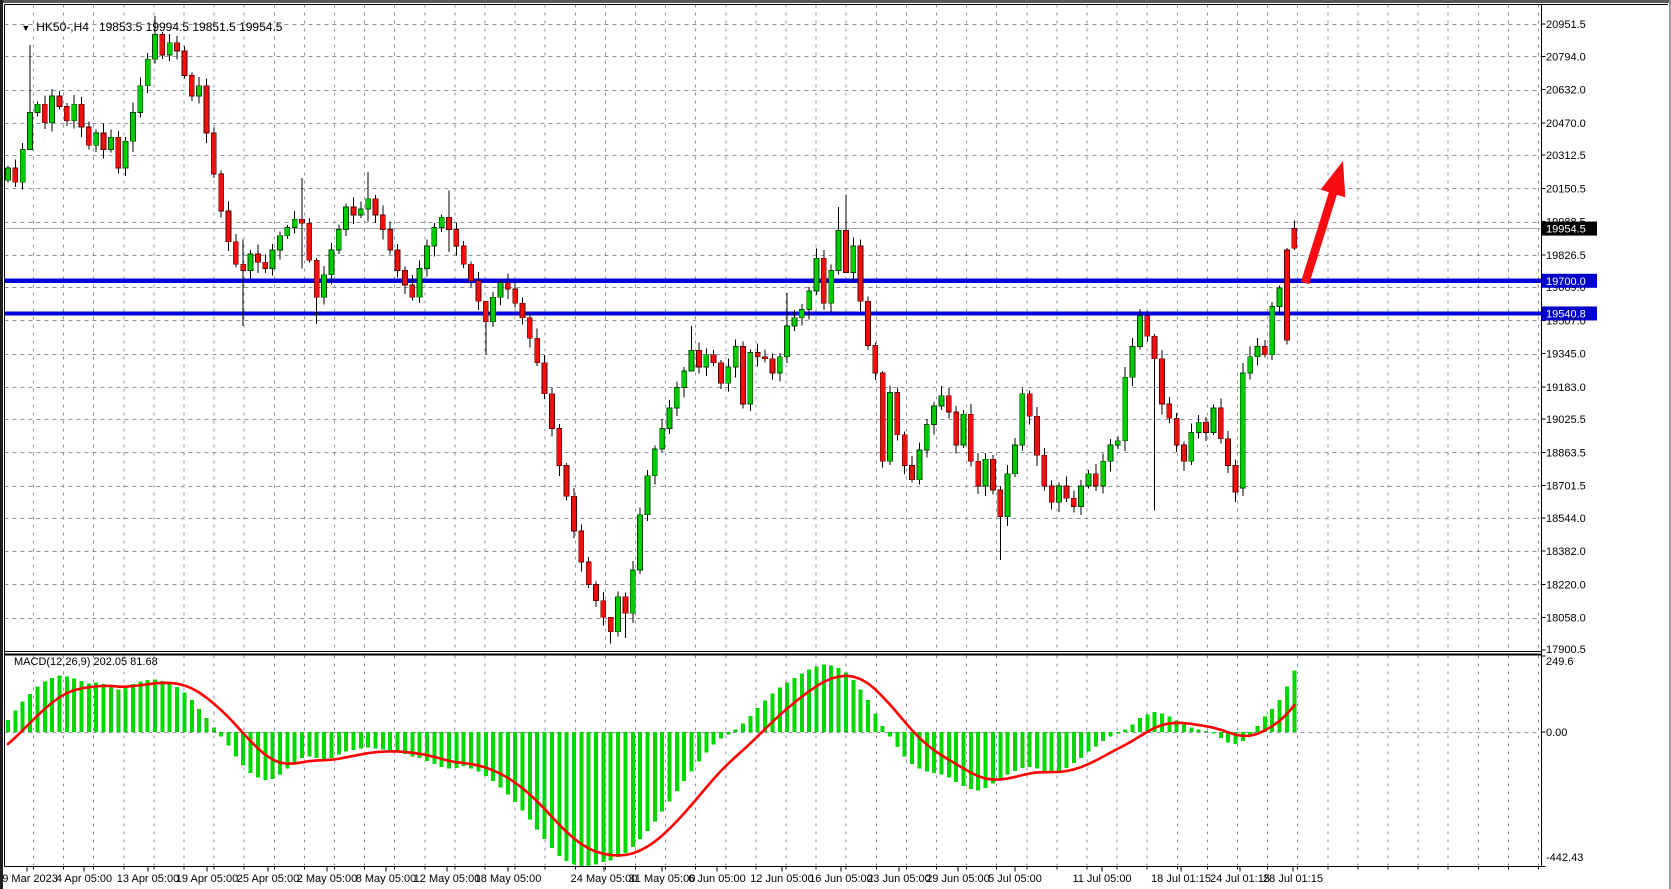 This screenshot has width=1671, height=889. What do you see at coordinates (835, 1) in the screenshot?
I see `window-top-edge` at bounding box center [835, 1].